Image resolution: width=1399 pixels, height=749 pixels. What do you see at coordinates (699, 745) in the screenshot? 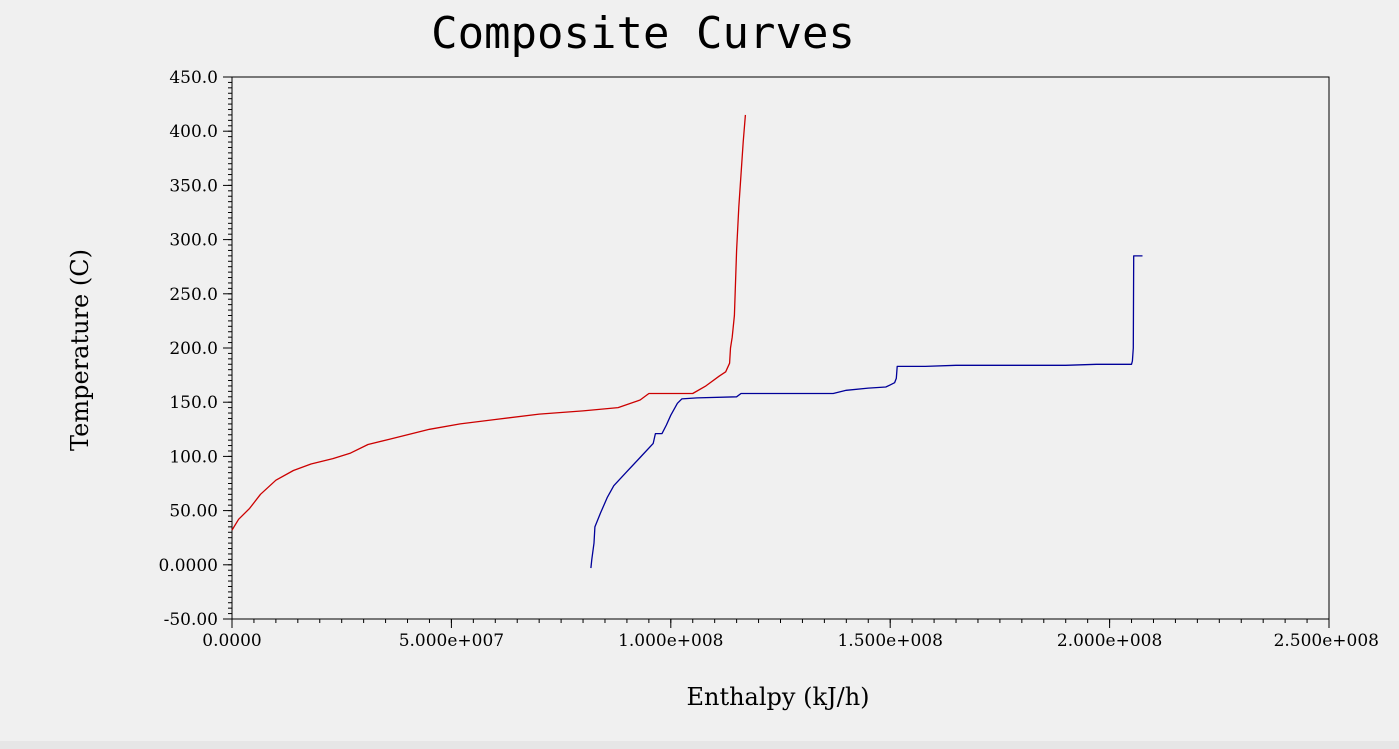
I see `window-bottom-strip` at bounding box center [699, 745].